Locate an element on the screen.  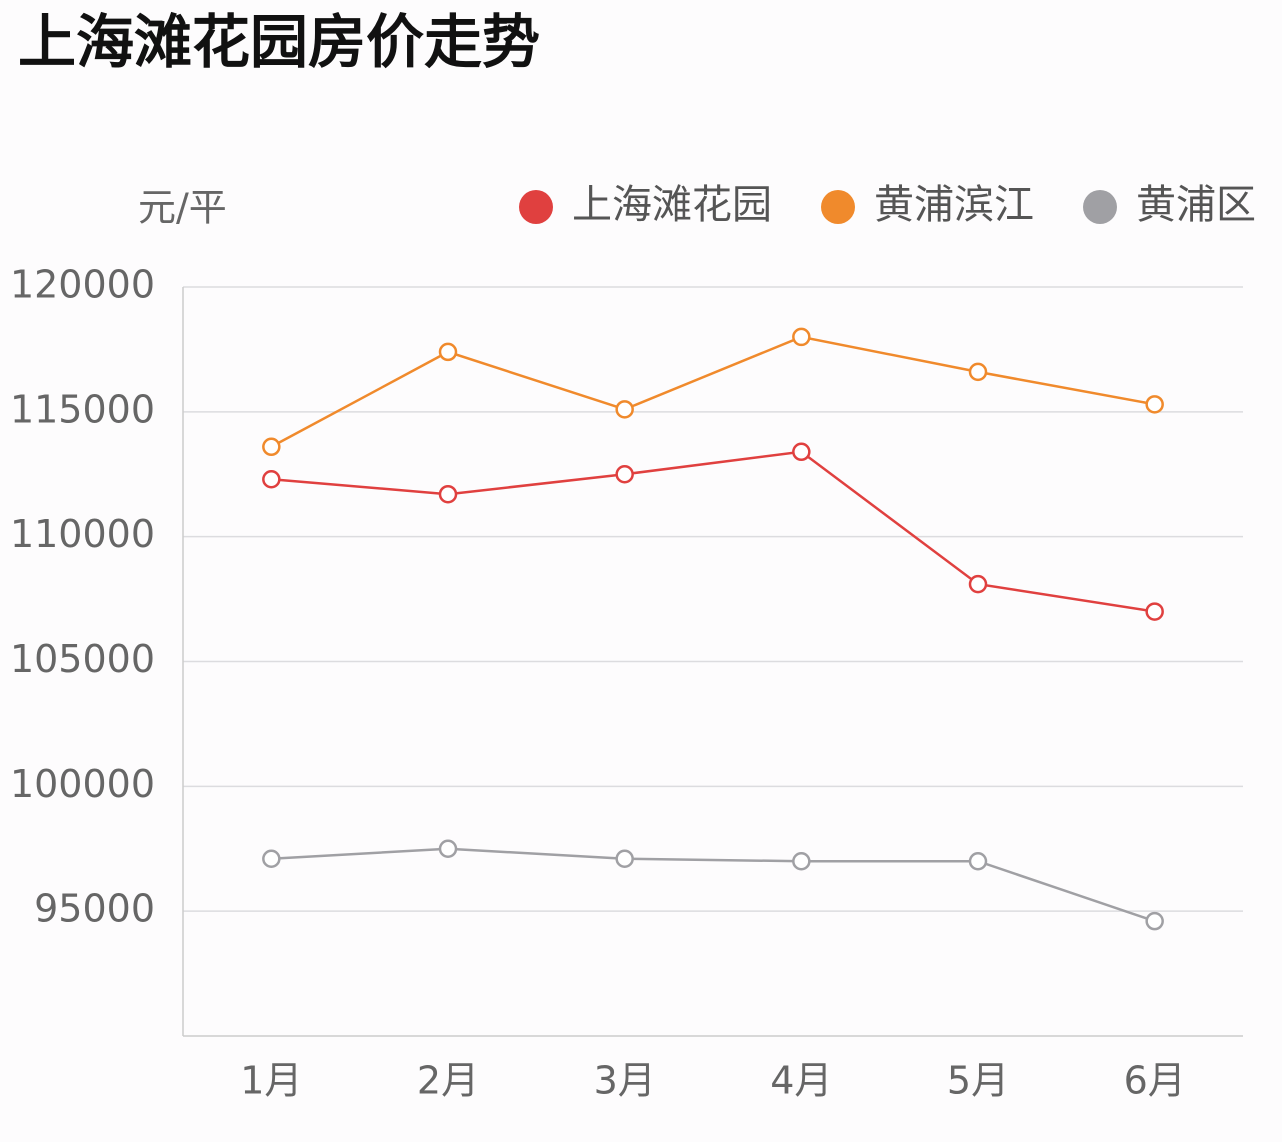
y-tick-label: 105000 is located at coordinates (82, 659).